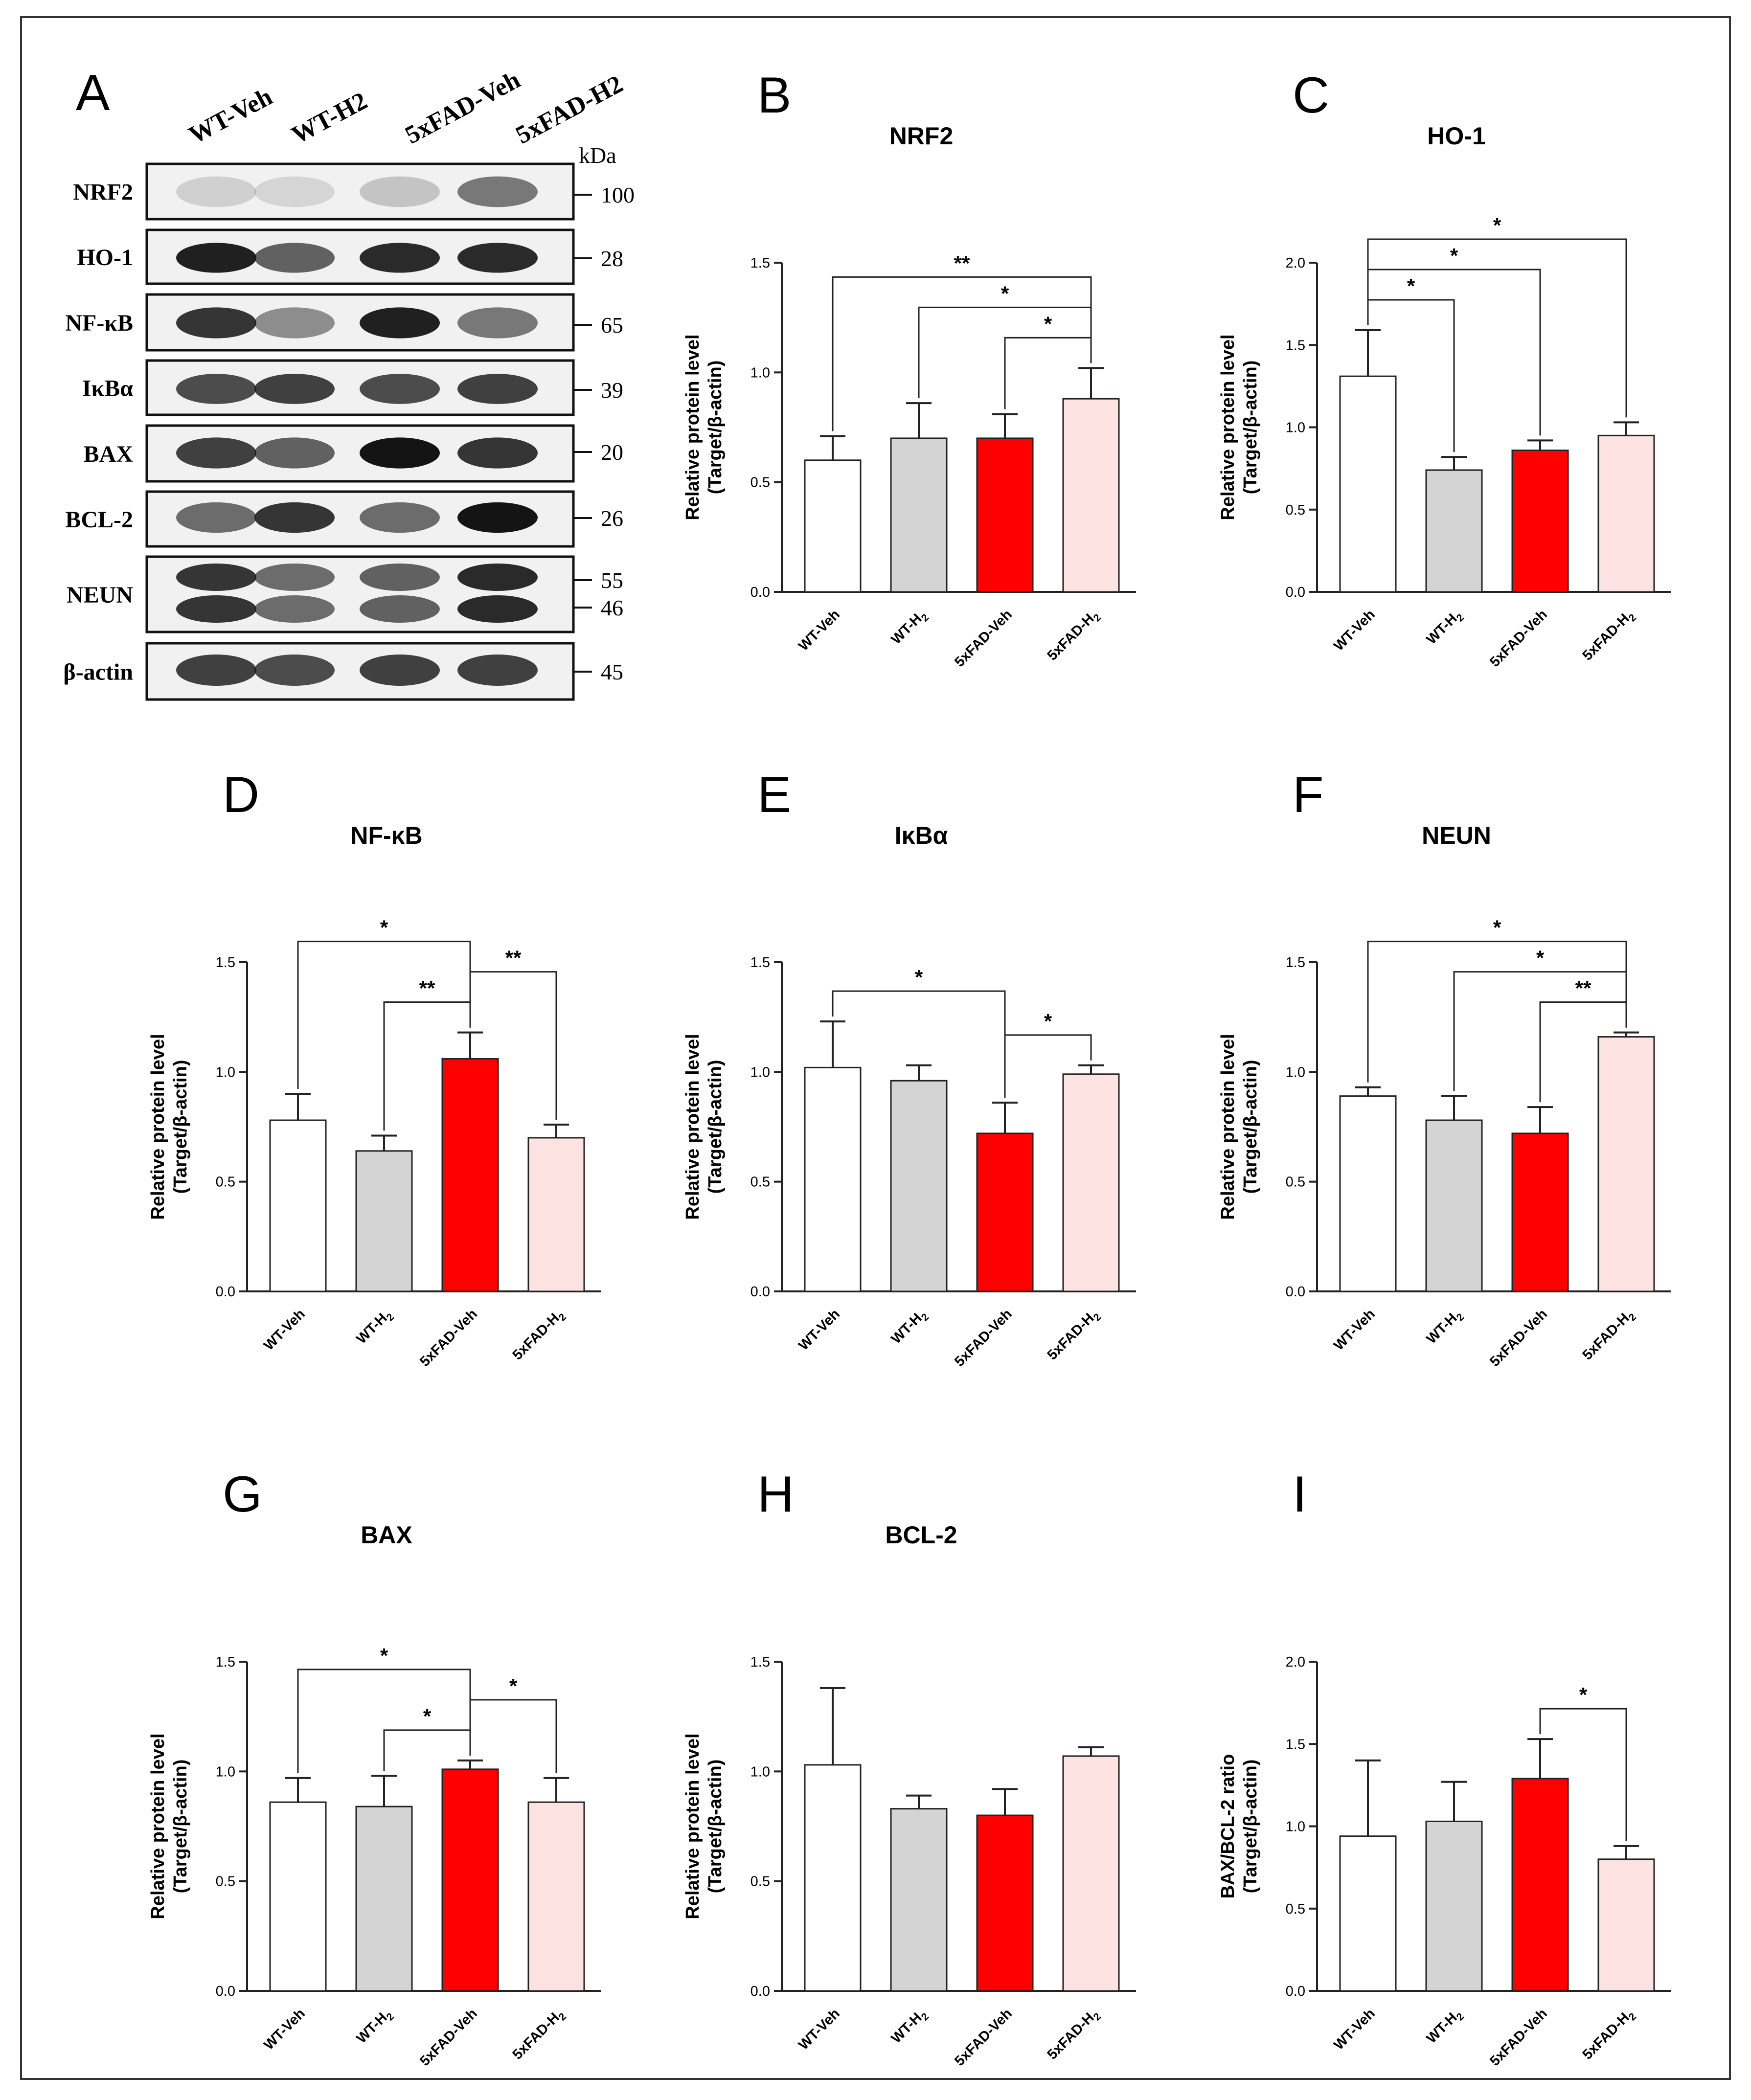  Describe the element at coordinates (1456, 136) in the screenshot. I see `chart-title: HO-1` at that location.